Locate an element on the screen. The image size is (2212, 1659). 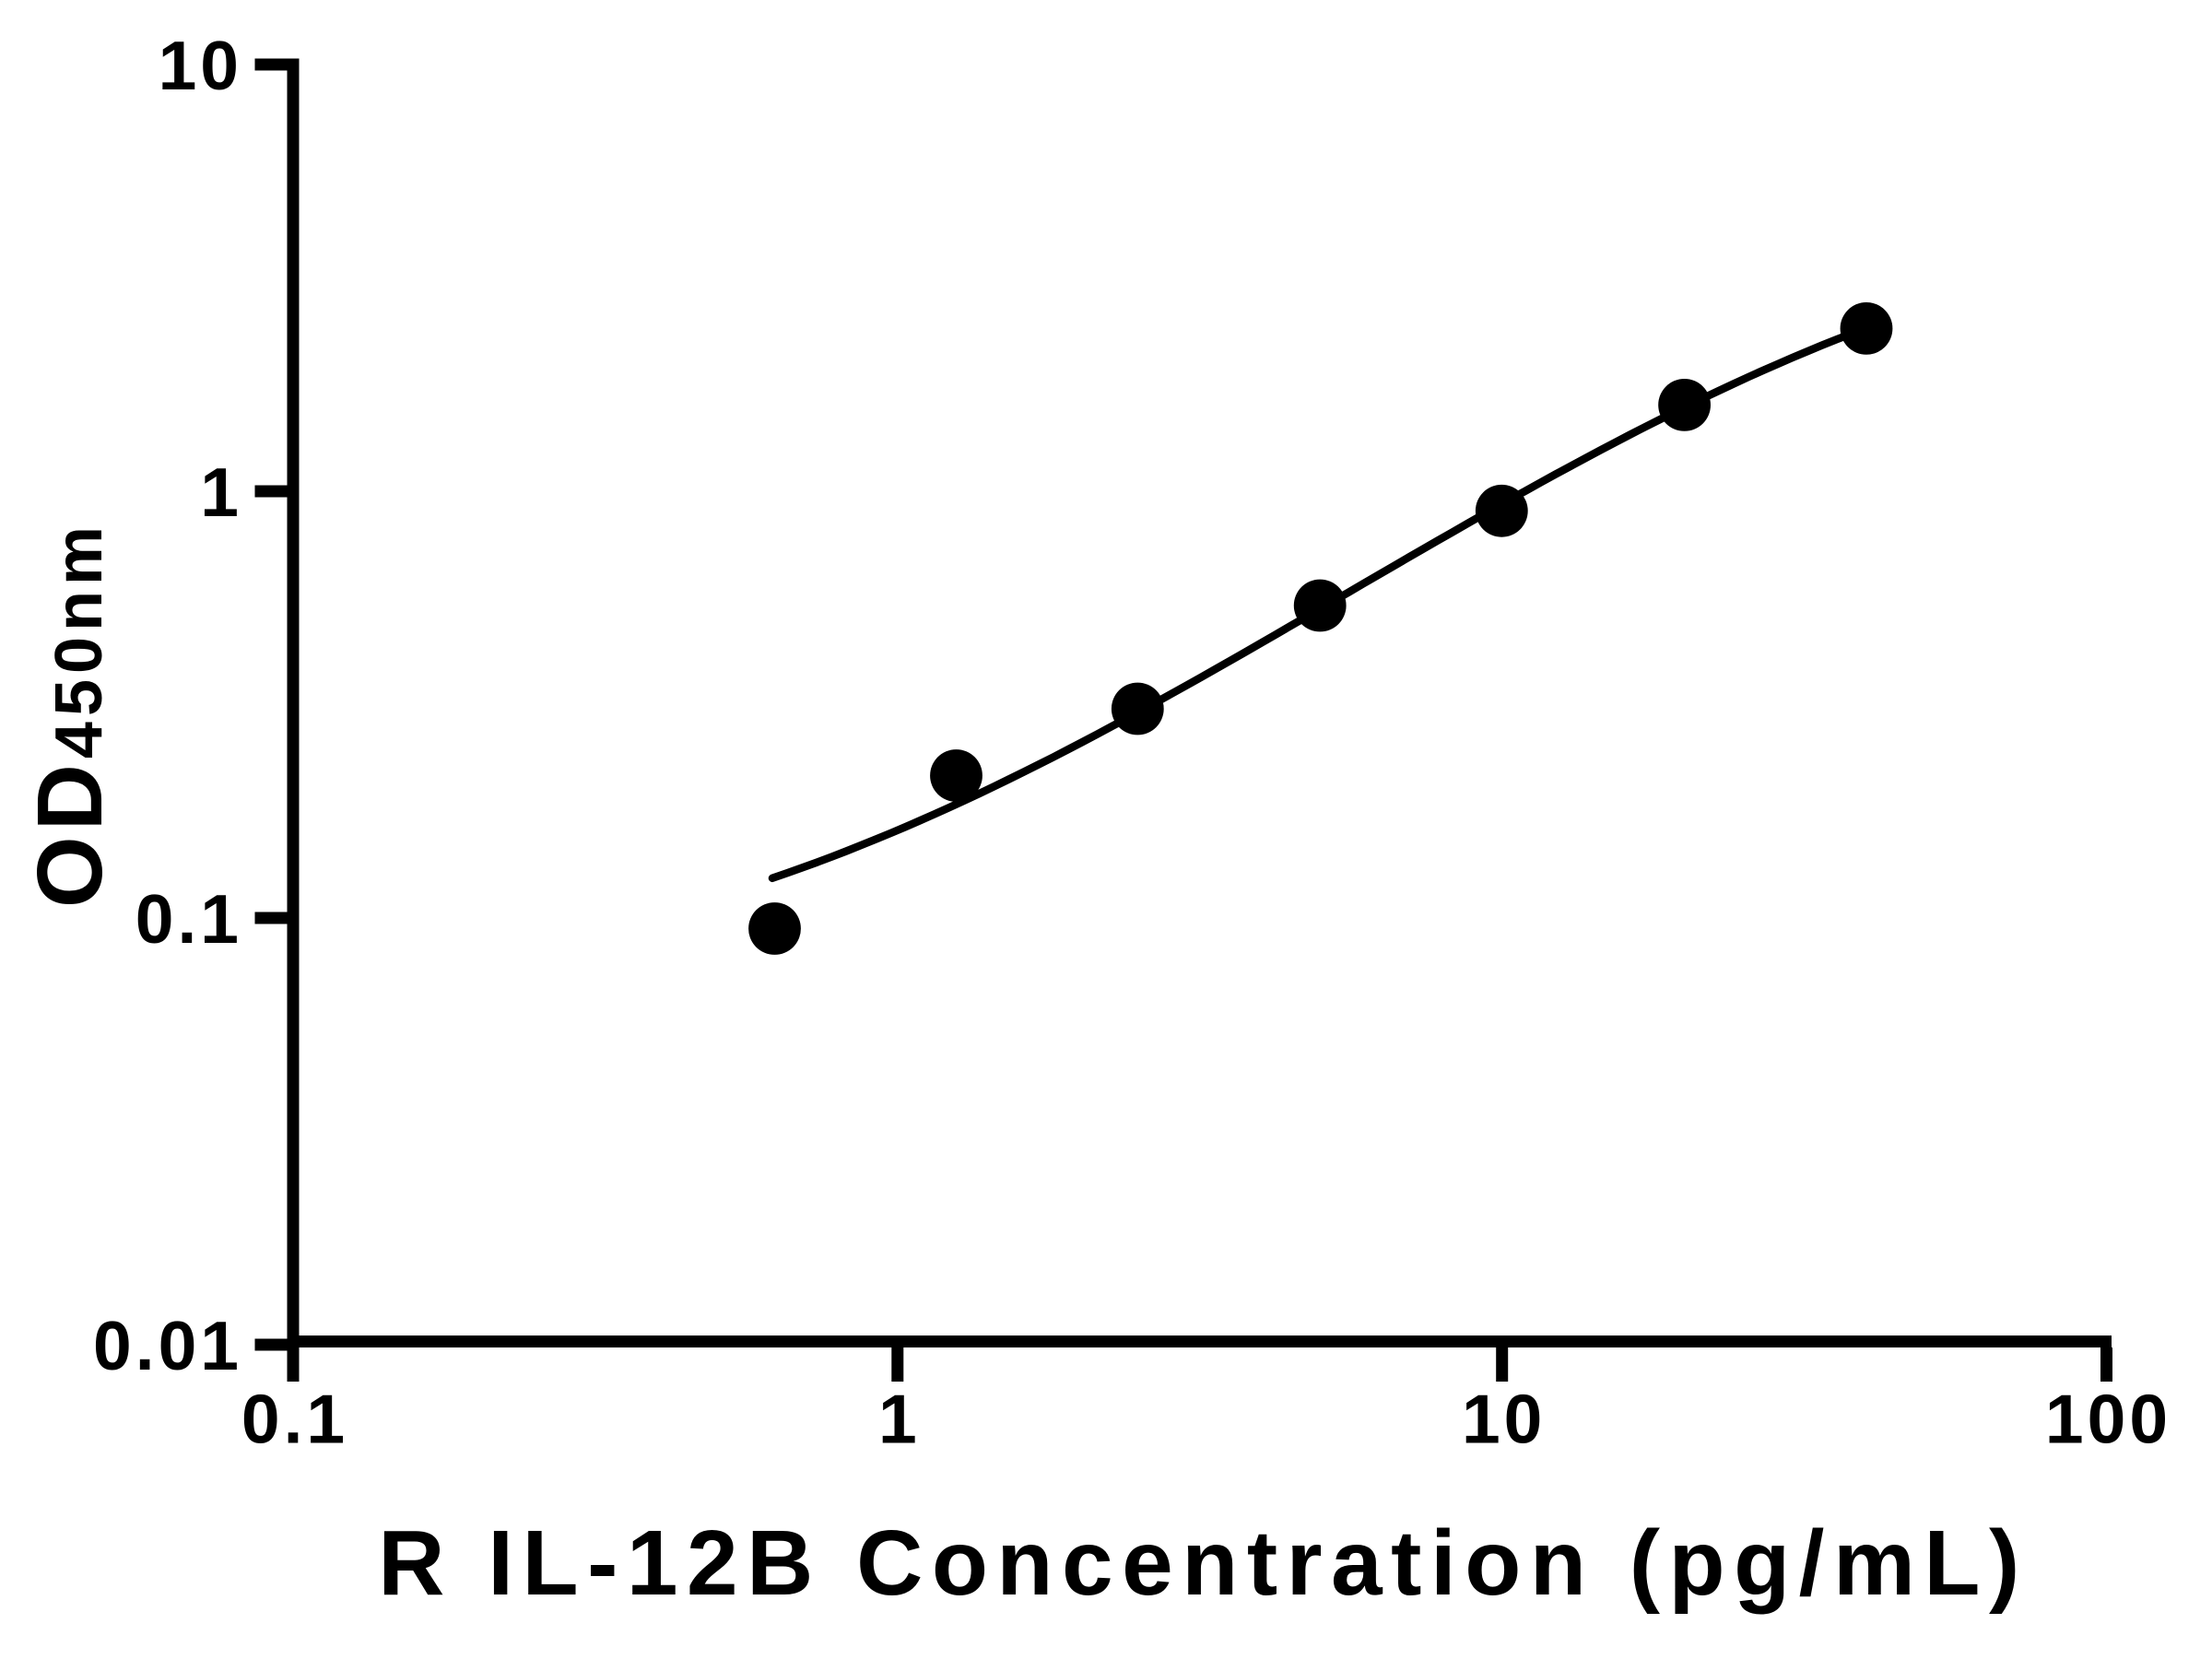
svg-text: 100 is located at coordinates (2108, 1419).